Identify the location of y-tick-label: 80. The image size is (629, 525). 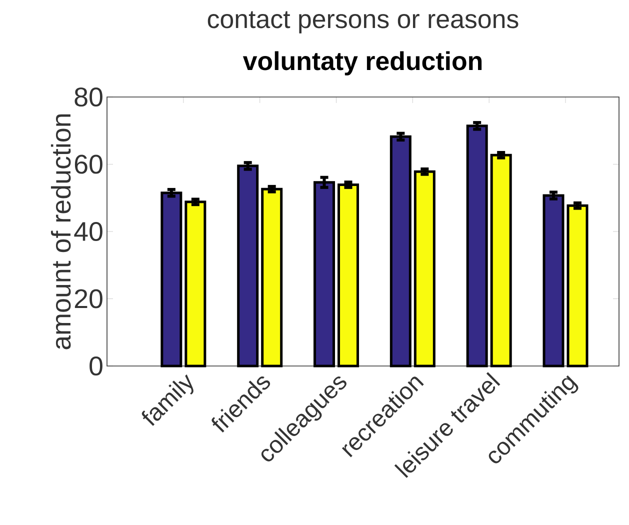
(88, 97).